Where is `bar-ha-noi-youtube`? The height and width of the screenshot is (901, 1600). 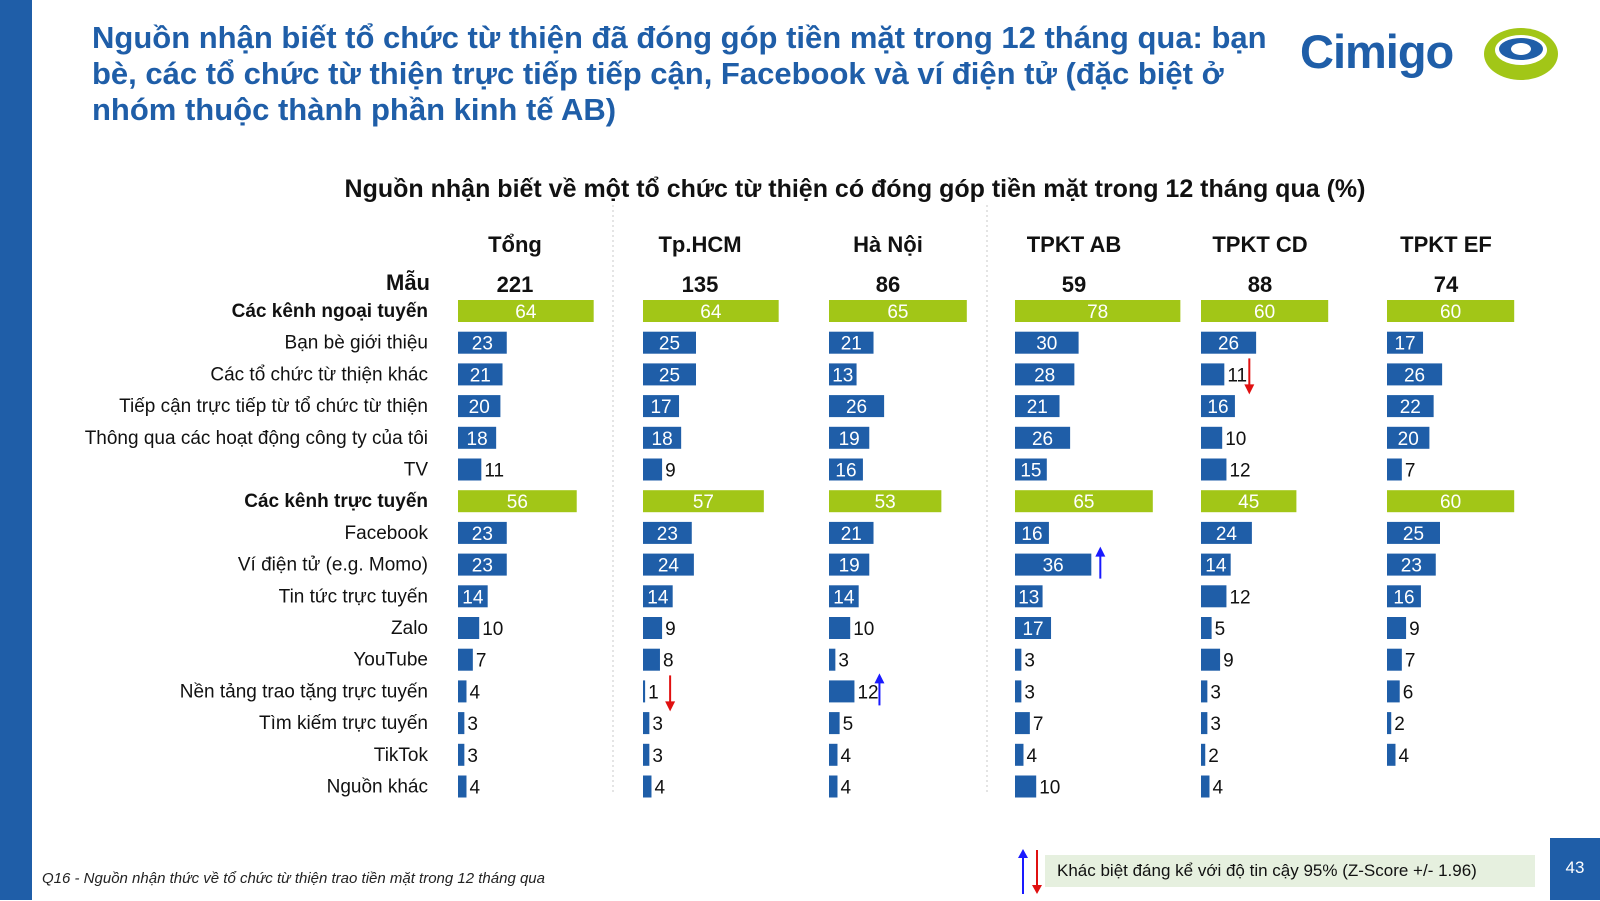
bar-ha-noi-youtube is located at coordinates (832, 659).